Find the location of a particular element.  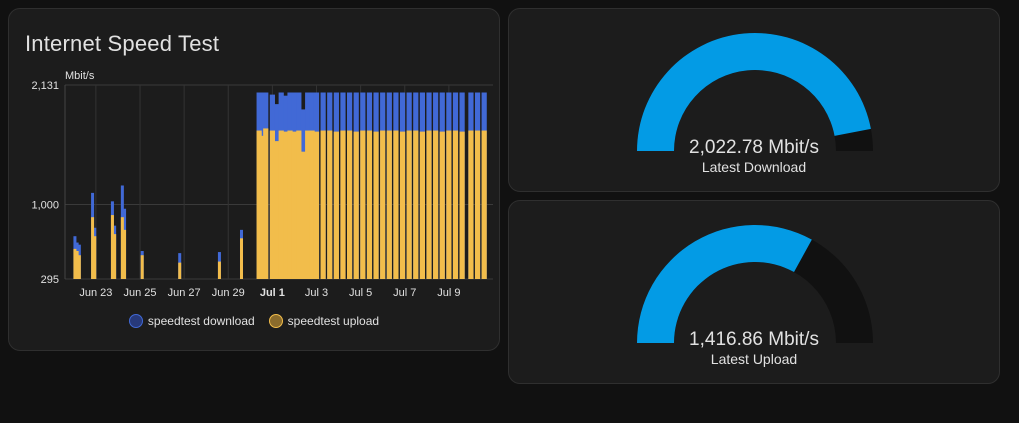

legend-swatch-download is located at coordinates (135, 321).